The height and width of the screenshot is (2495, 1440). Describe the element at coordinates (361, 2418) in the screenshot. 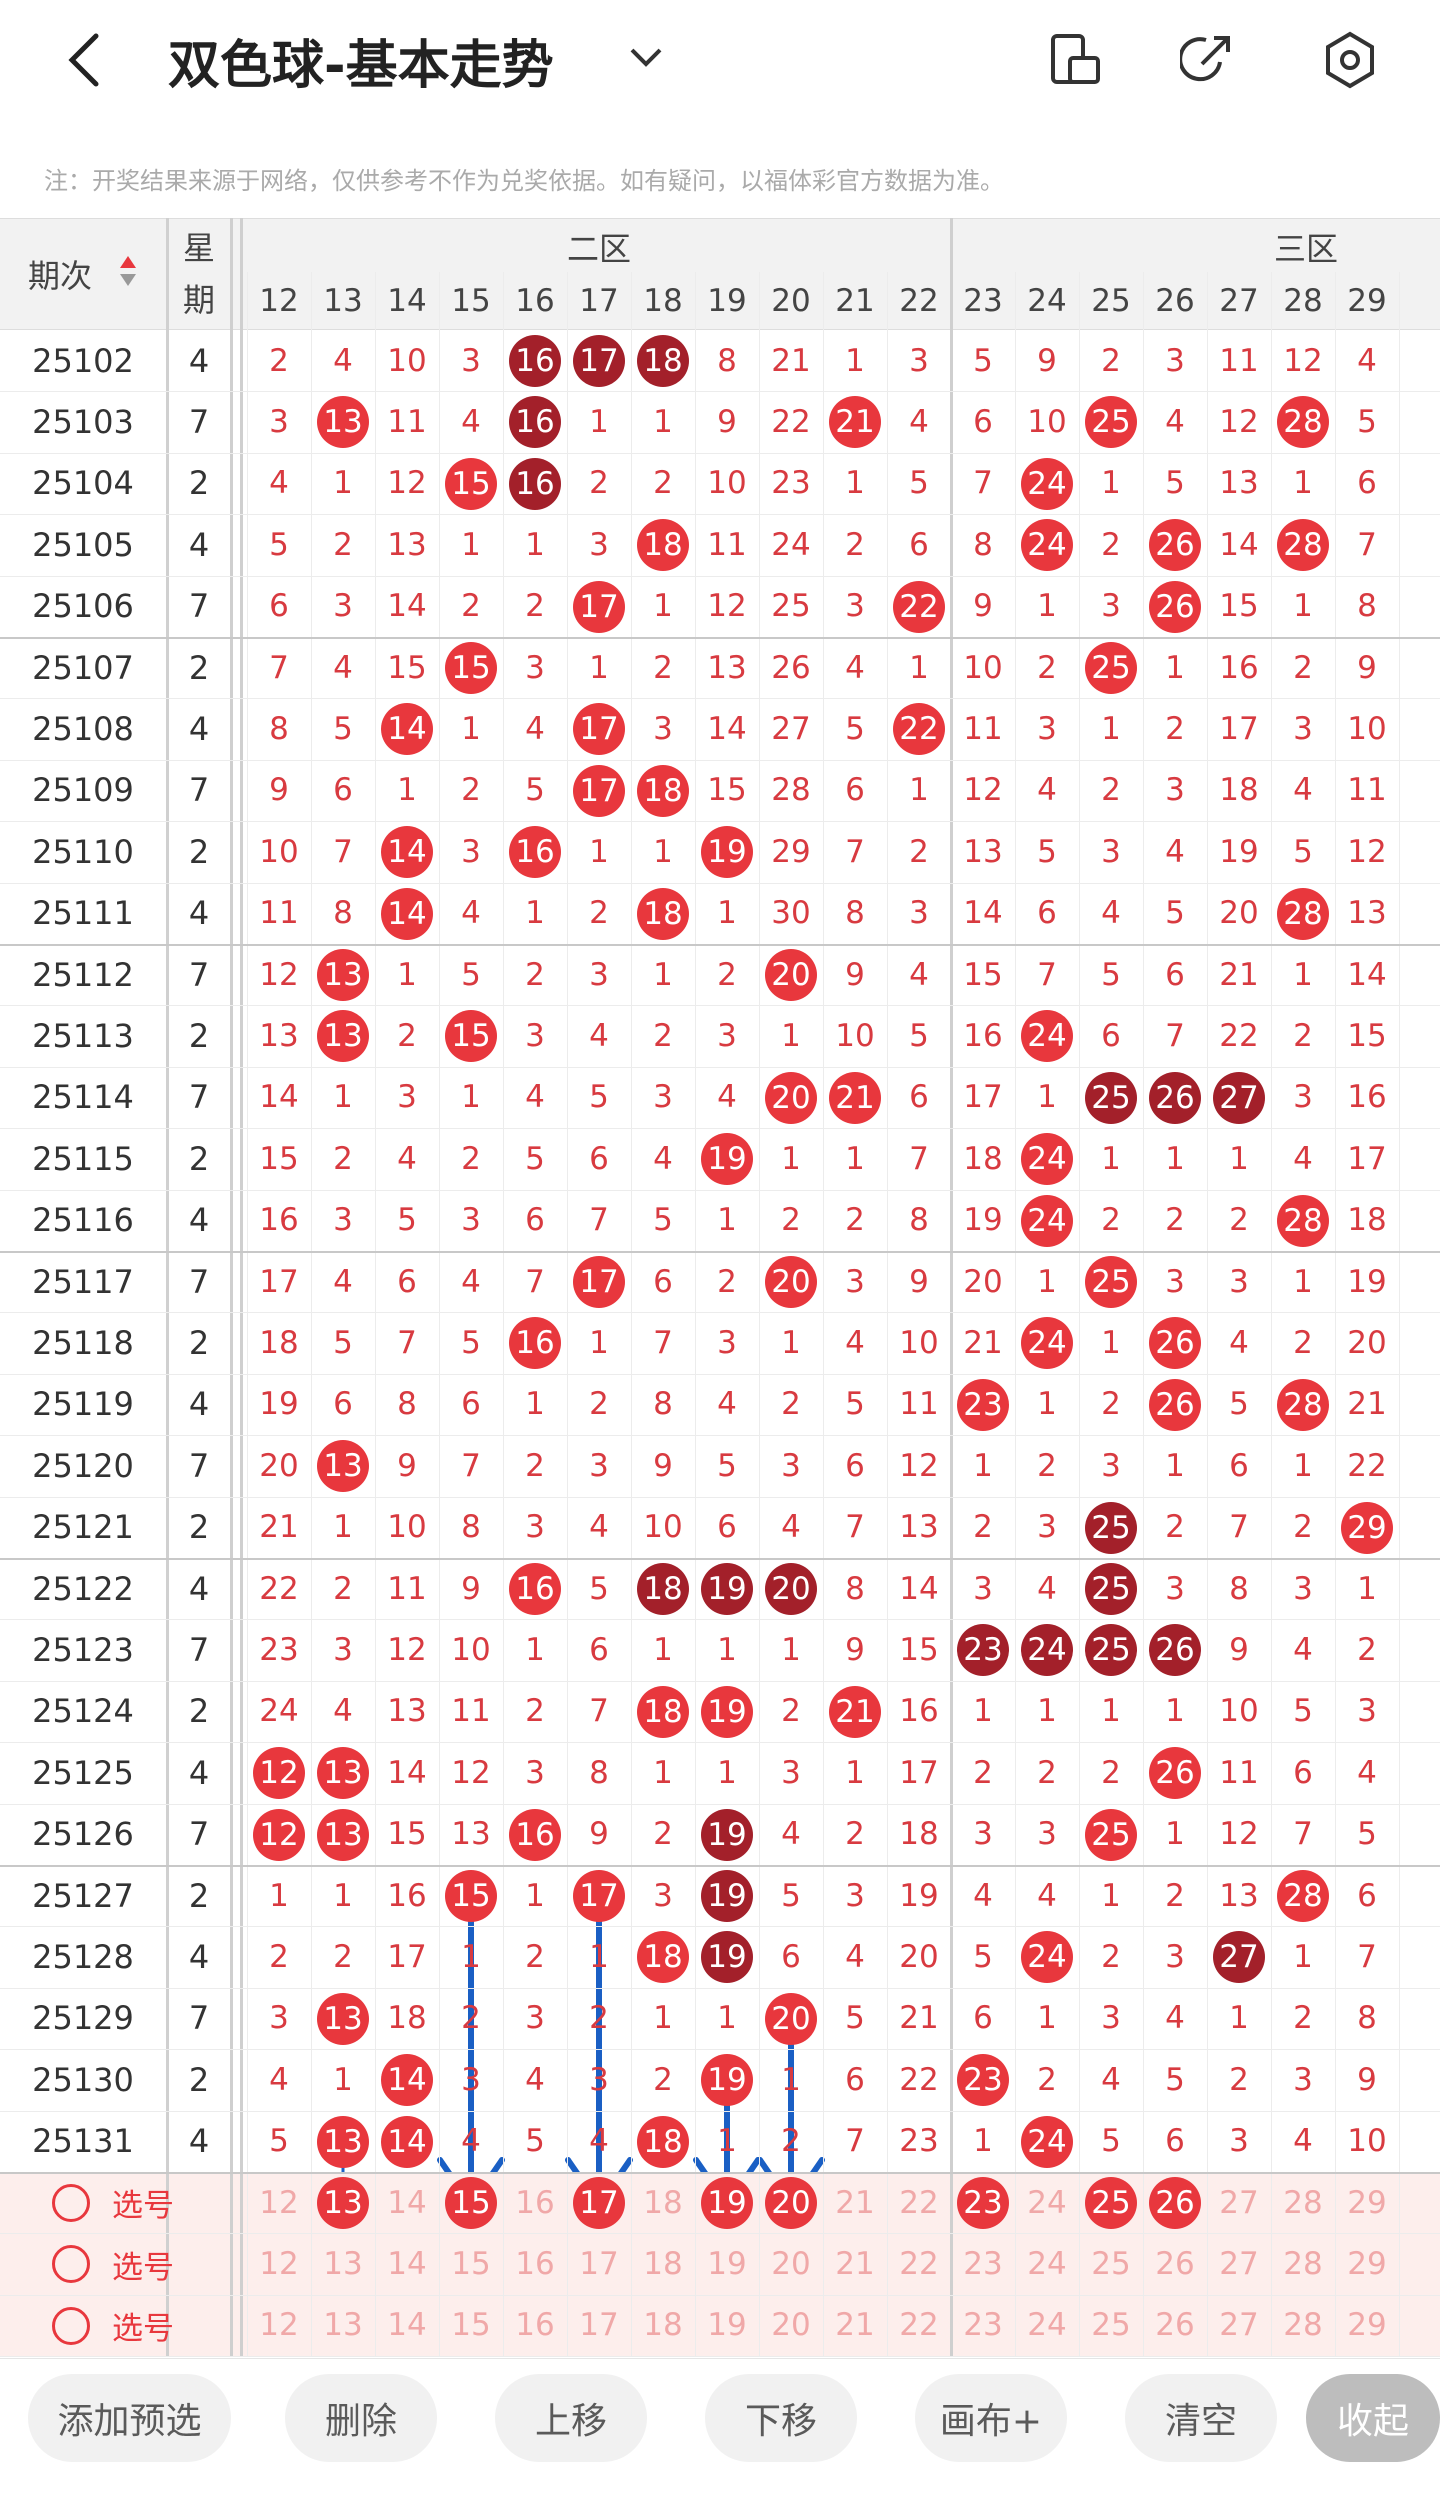

I see `toolbar-button: 删除` at that location.